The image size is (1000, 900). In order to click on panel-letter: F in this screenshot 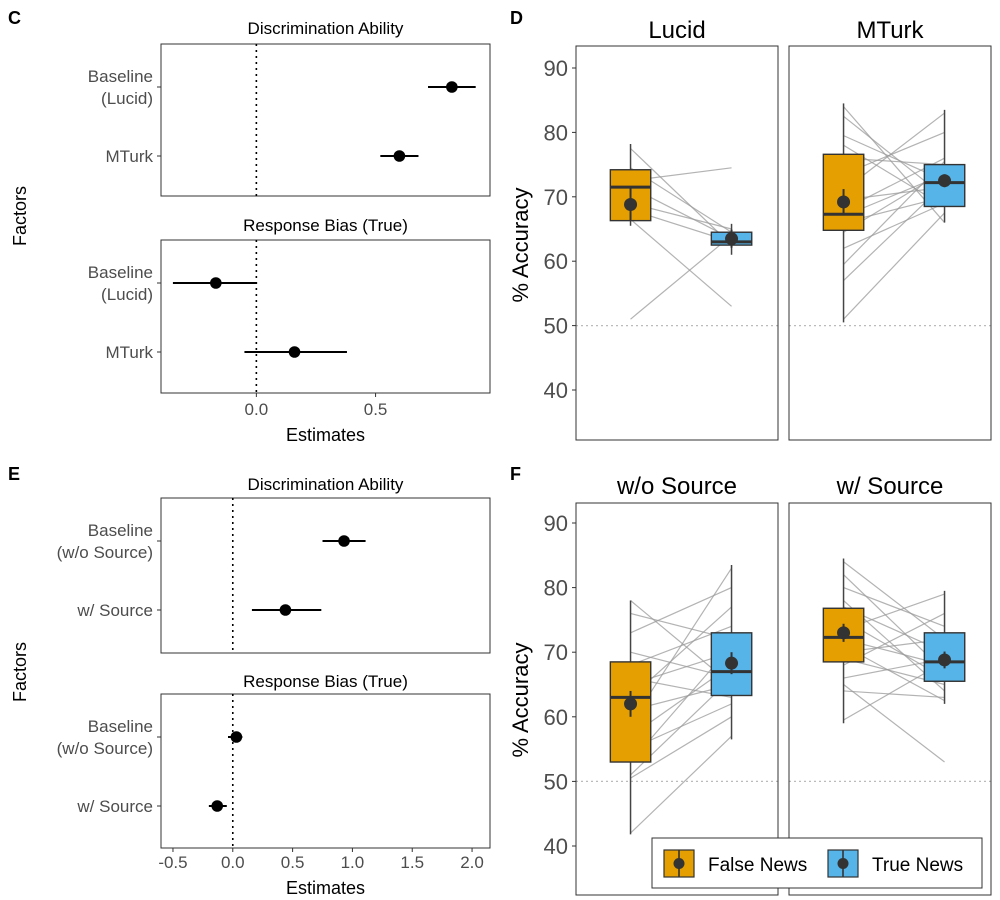, I will do `click(515, 474)`.